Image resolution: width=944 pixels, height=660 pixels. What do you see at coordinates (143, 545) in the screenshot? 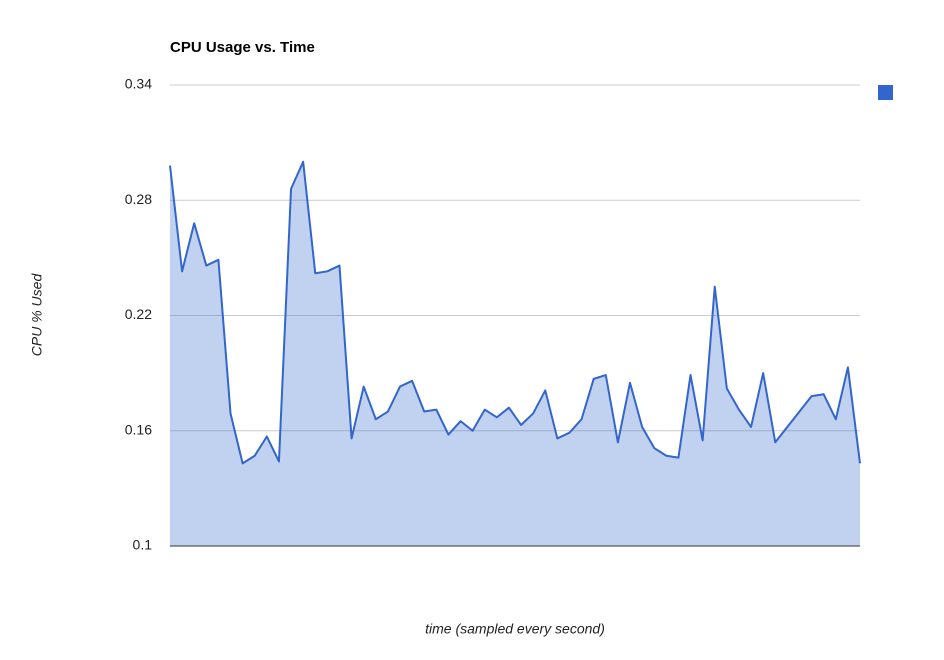
I see `y-tick-label: 0.1` at bounding box center [143, 545].